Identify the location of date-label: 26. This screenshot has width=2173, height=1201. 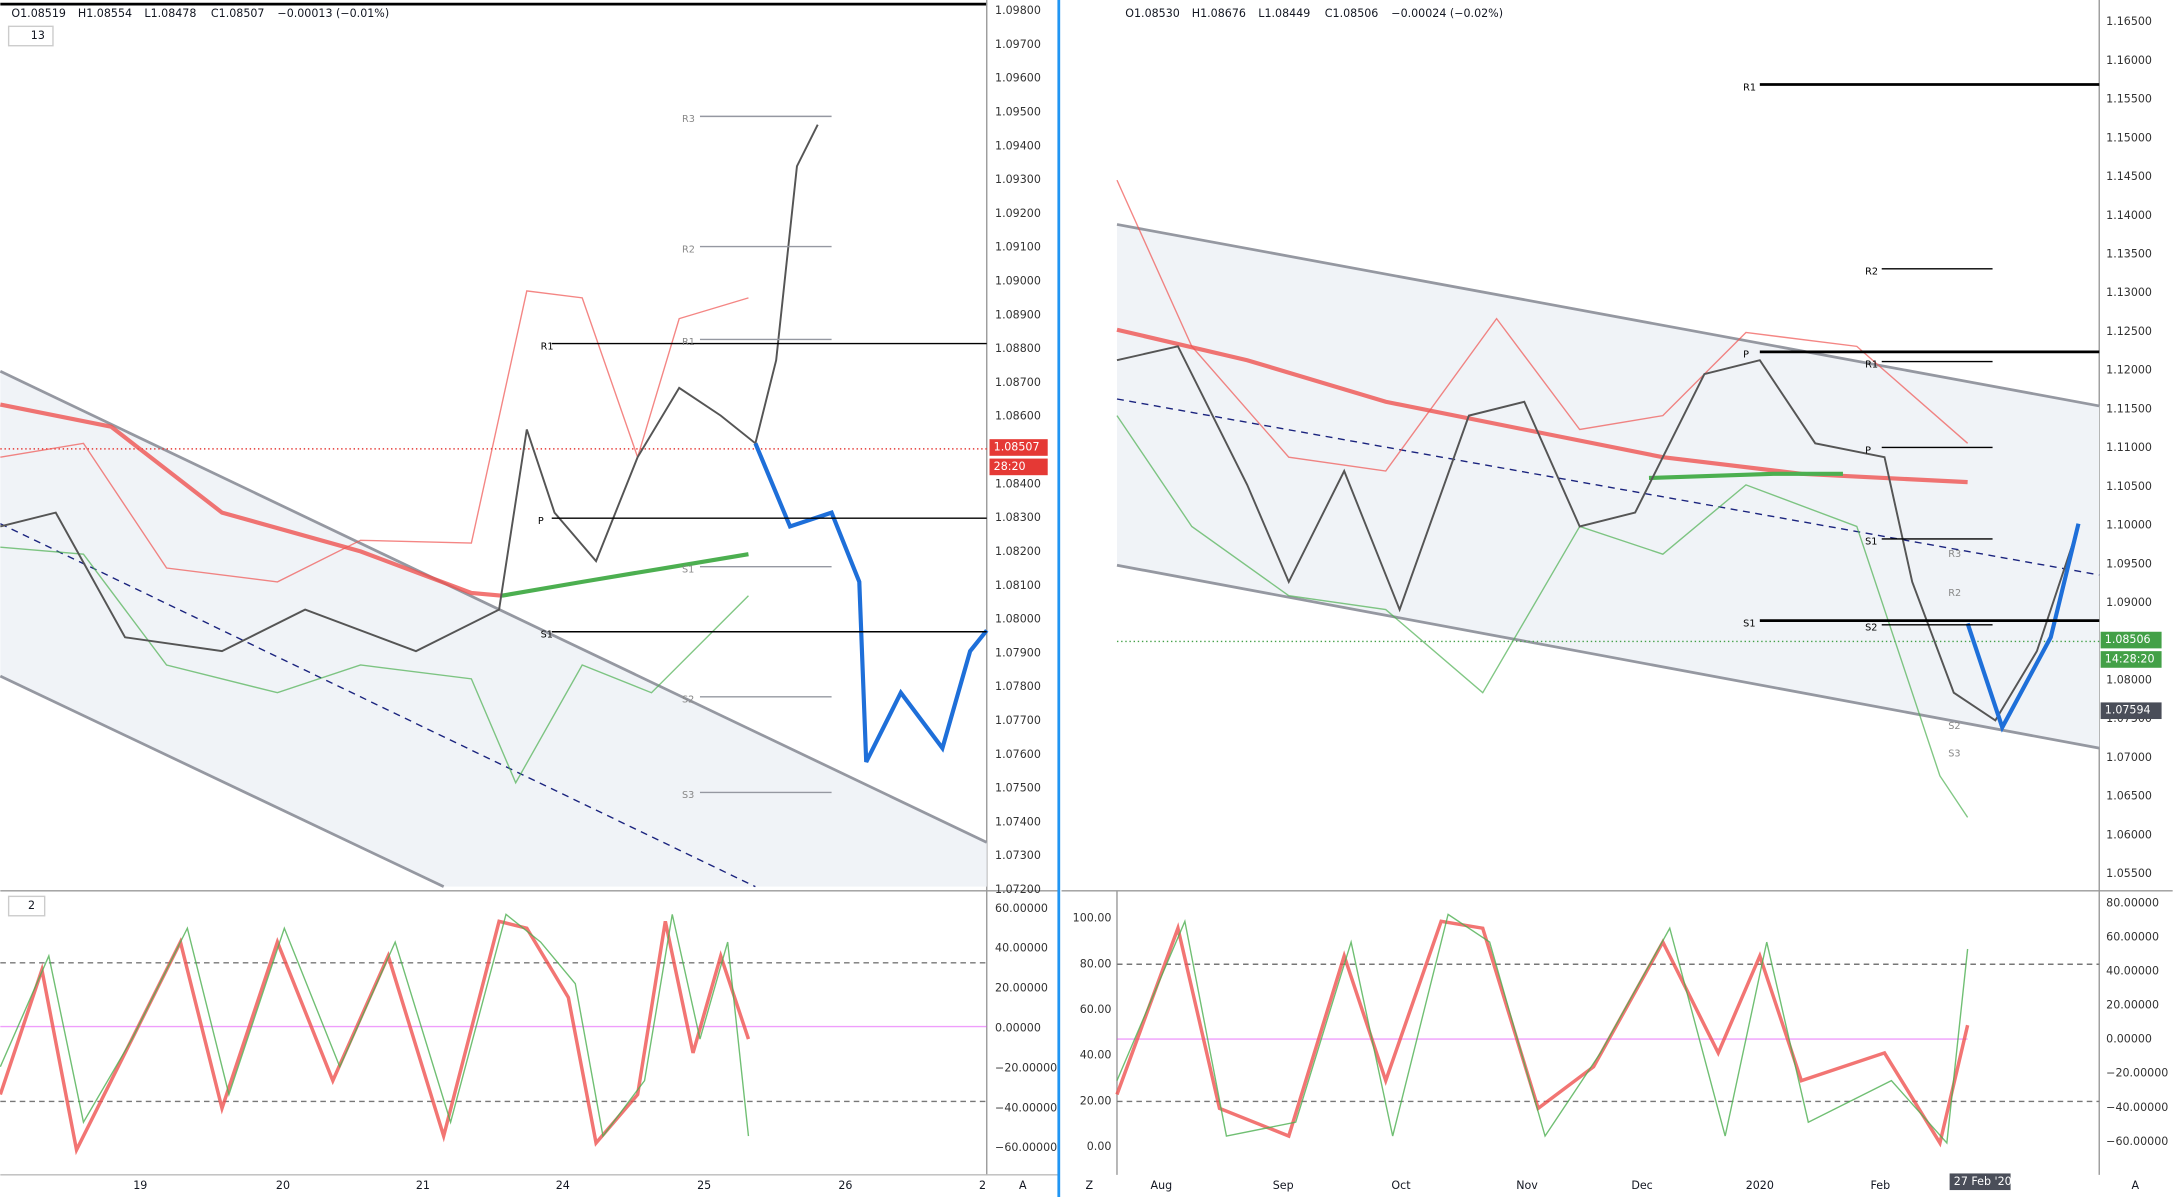
(845, 1185).